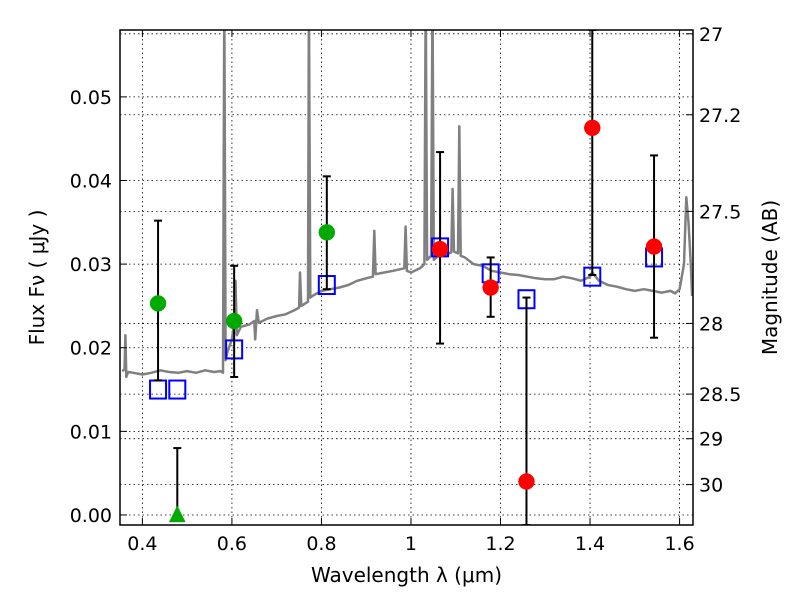  Describe the element at coordinates (590, 544) in the screenshot. I see `x-tick-label: 1.4` at that location.